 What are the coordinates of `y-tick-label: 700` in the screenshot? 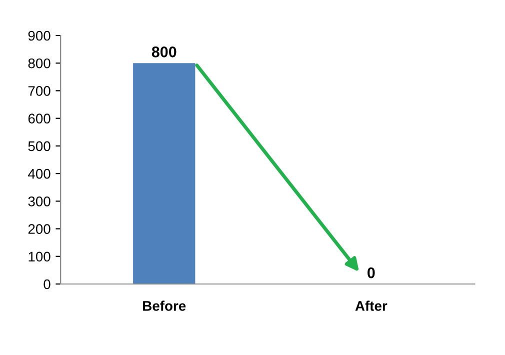 It's located at (39, 91).